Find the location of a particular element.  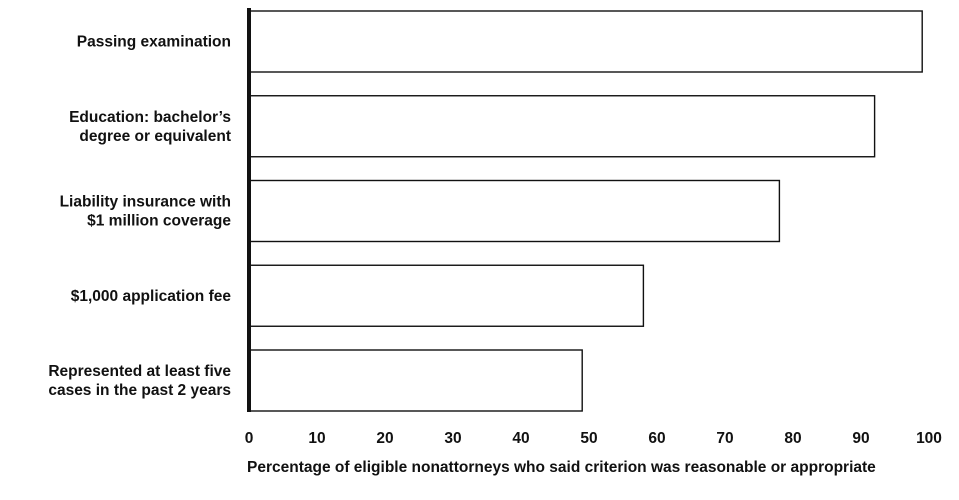

x-tick-label: 100 is located at coordinates (929, 438).